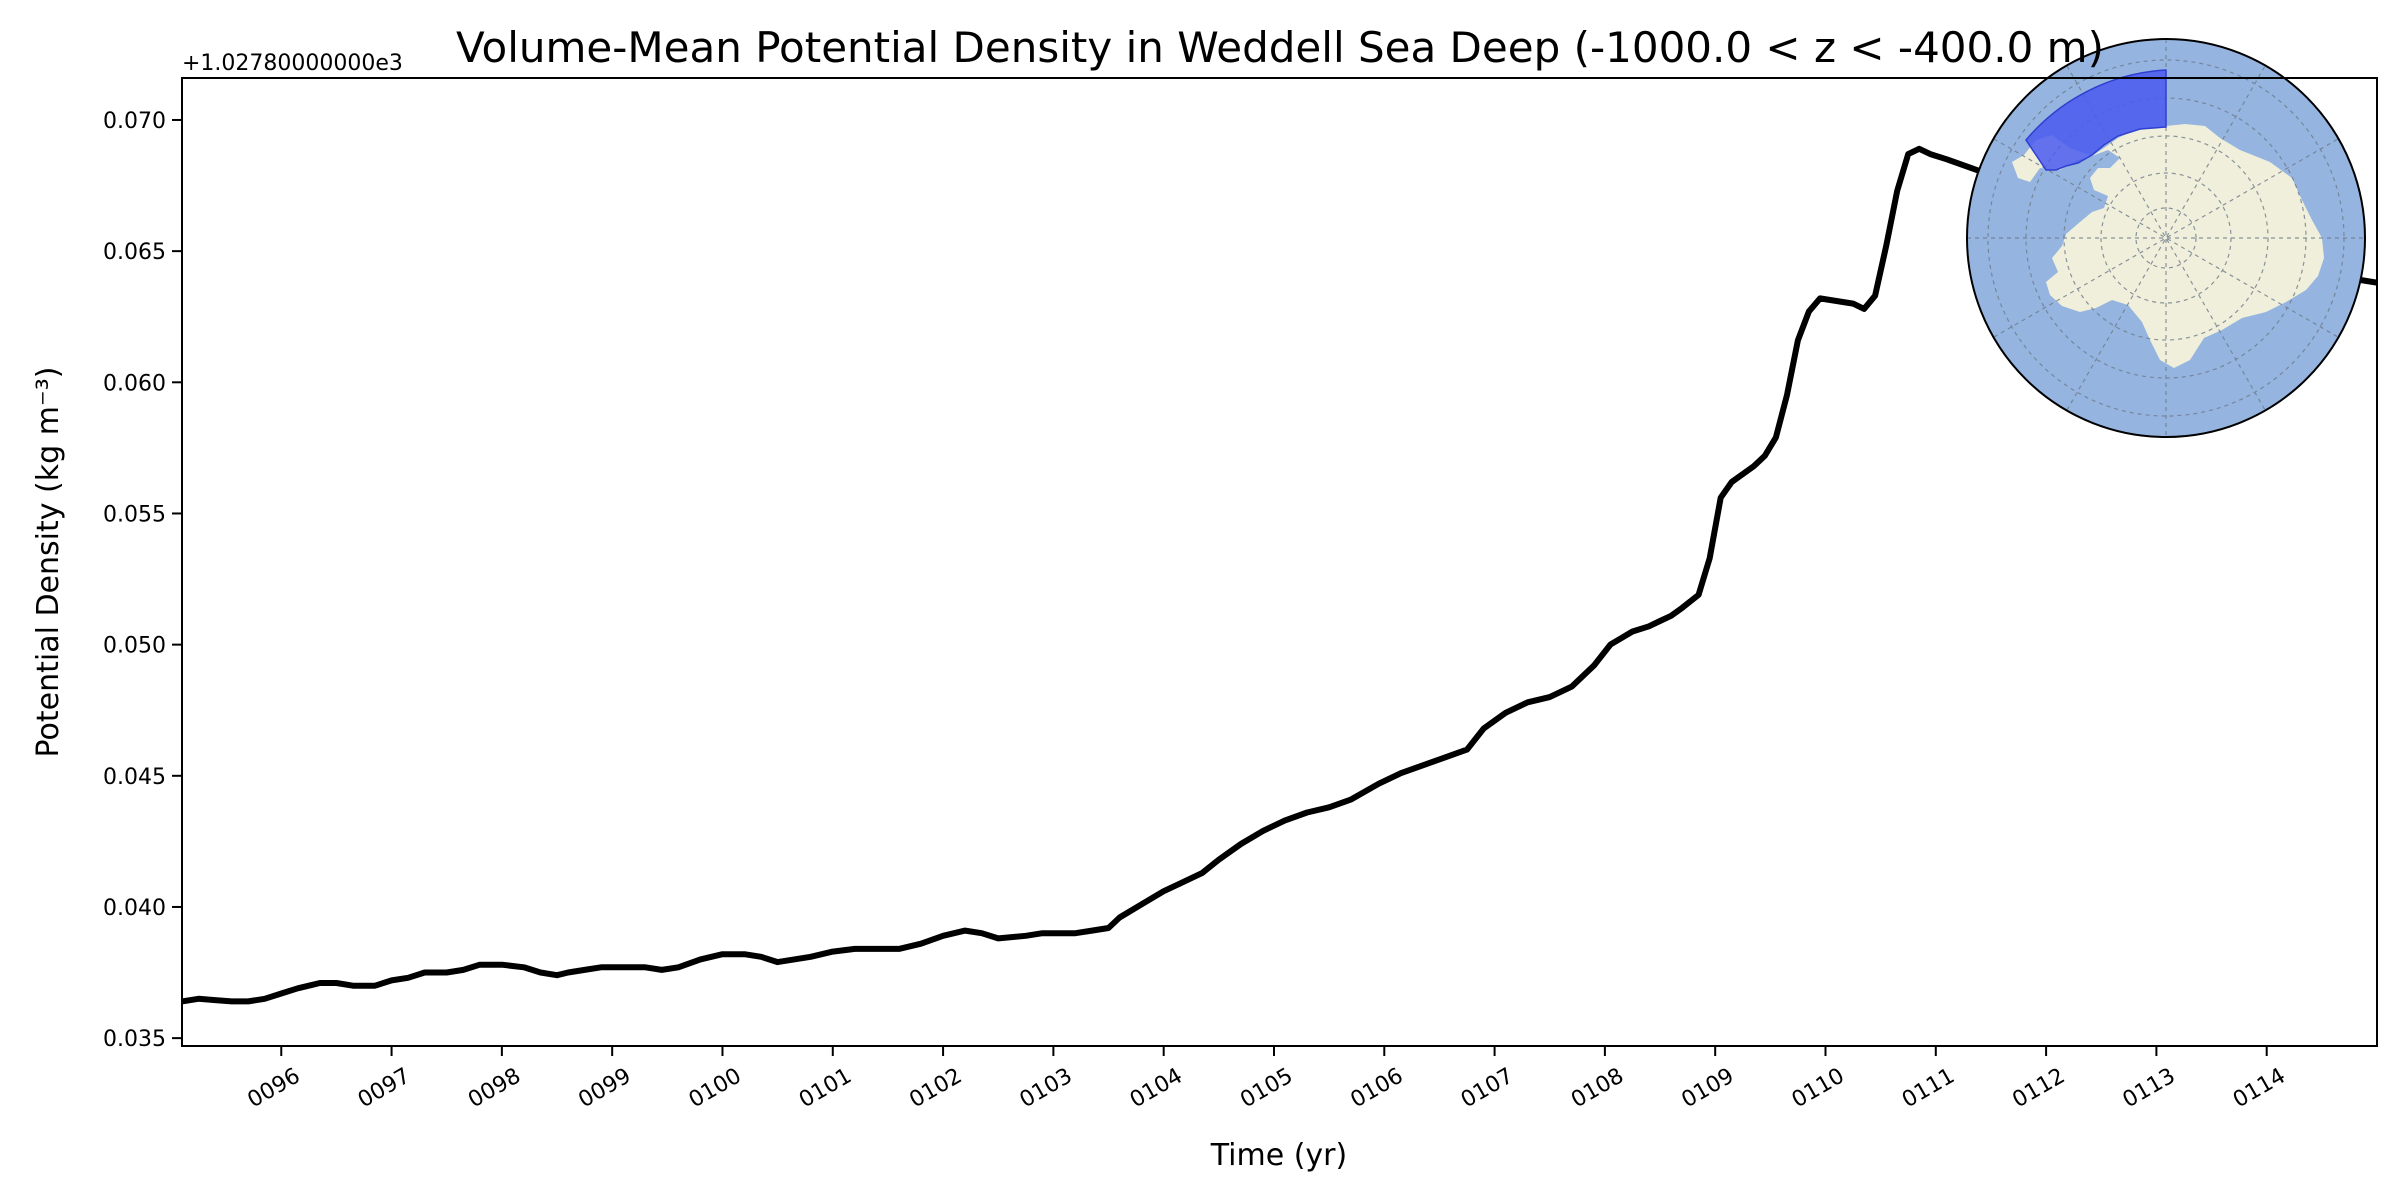 The image size is (2400, 1200). I want to click on x-axis-label: Time (yr), so click(1278, 1155).